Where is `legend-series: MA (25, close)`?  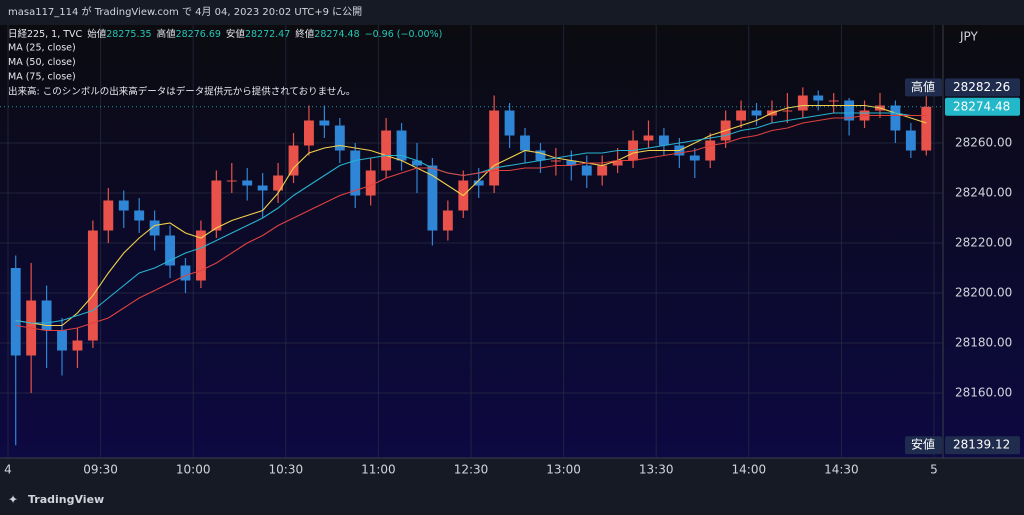 legend-series: MA (25, close) is located at coordinates (42, 48).